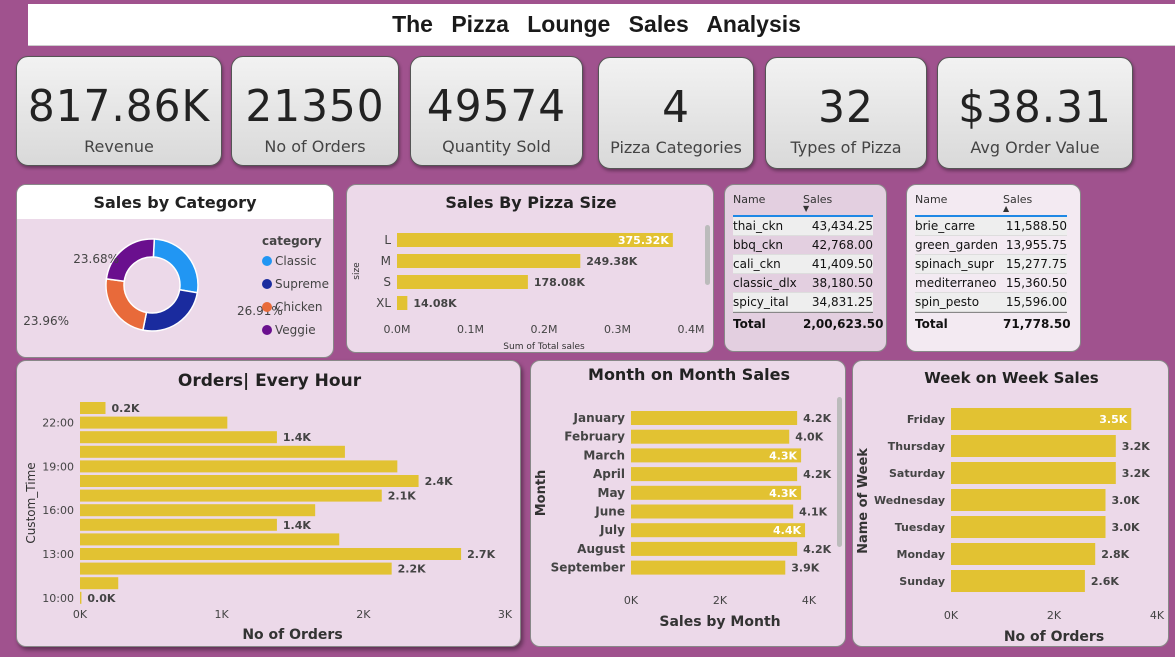 This screenshot has width=1175, height=657. Describe the element at coordinates (439, 481) in the screenshot. I see `bar-data-label: 2.4K` at that location.